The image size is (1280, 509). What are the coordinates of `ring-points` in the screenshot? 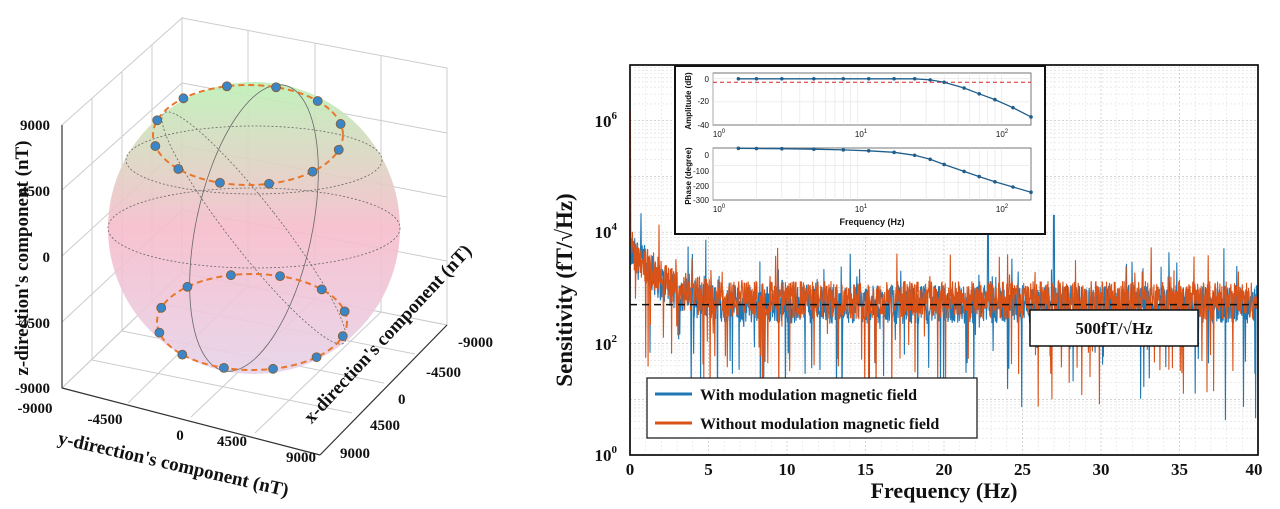 It's located at (250, 227).